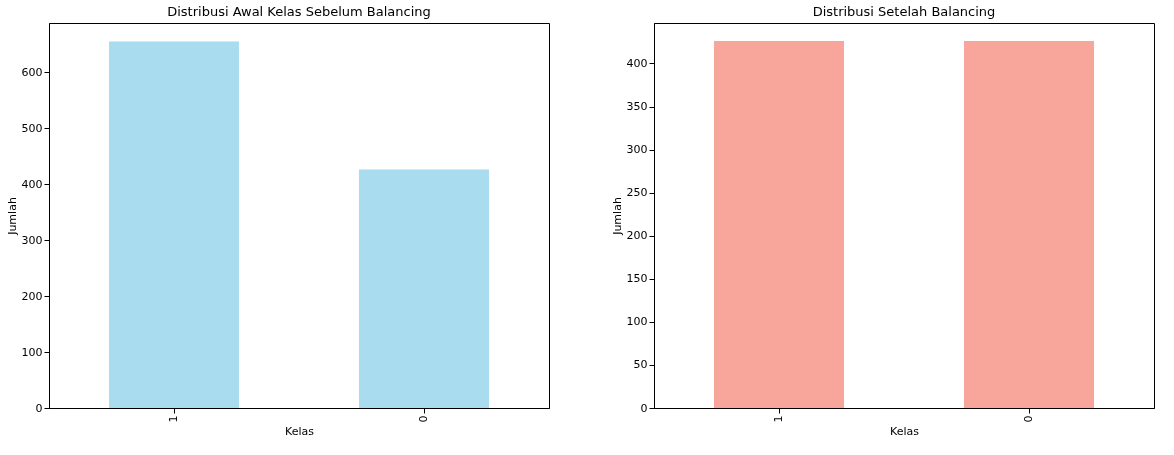 This screenshot has height=455, width=1174. I want to click on chart-title: Distribusi Setelah Balancing, so click(904, 11).